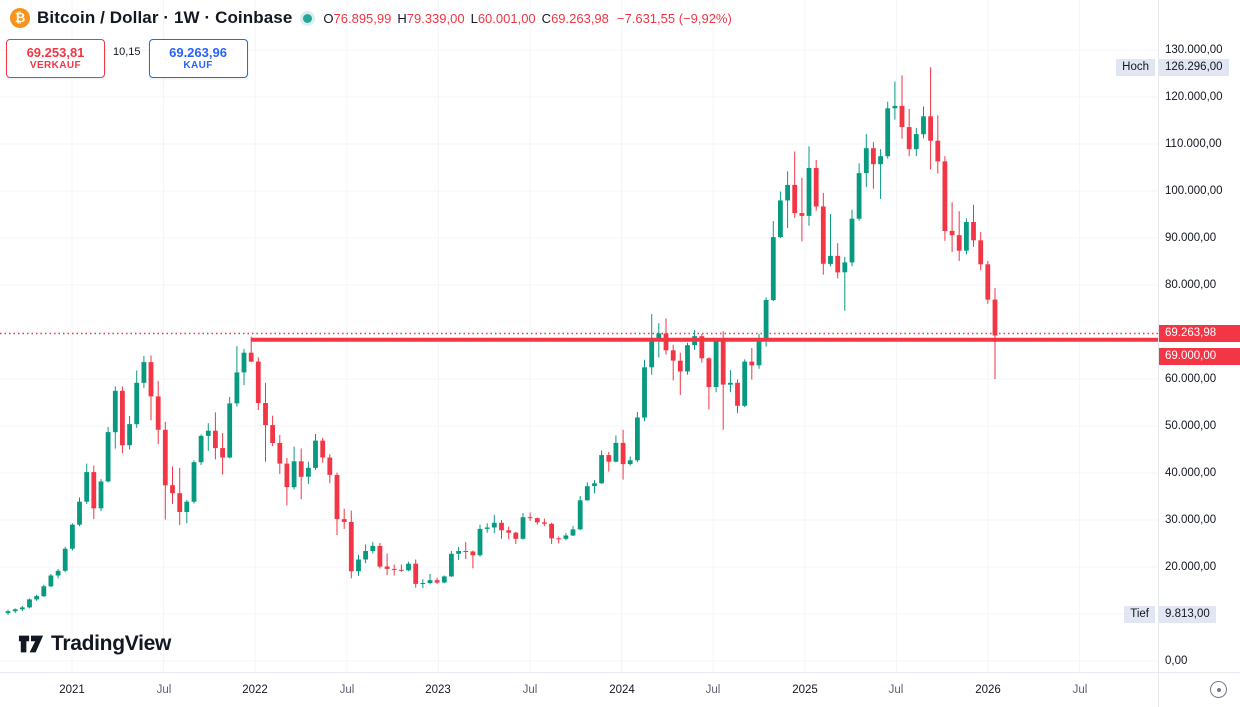 Image resolution: width=1240 pixels, height=707 pixels. What do you see at coordinates (1191, 285) in the screenshot?
I see `price-axis-label: 80.000,00` at bounding box center [1191, 285].